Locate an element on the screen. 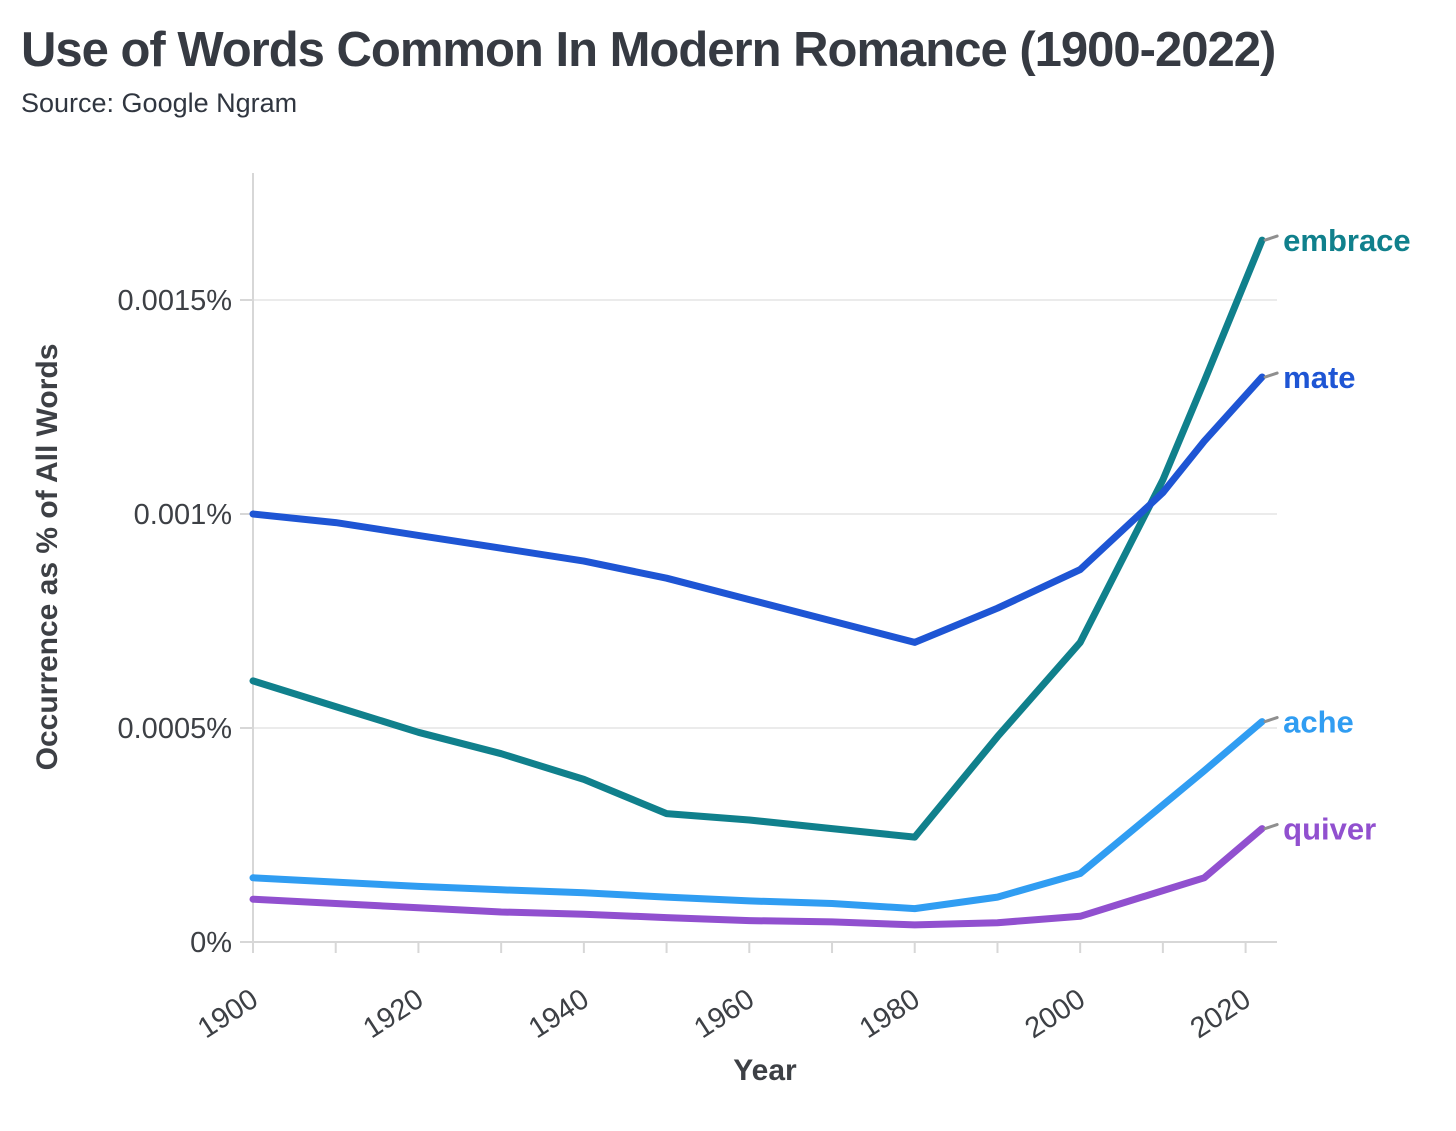  x-tick-label: 1960 is located at coordinates (725, 1014).